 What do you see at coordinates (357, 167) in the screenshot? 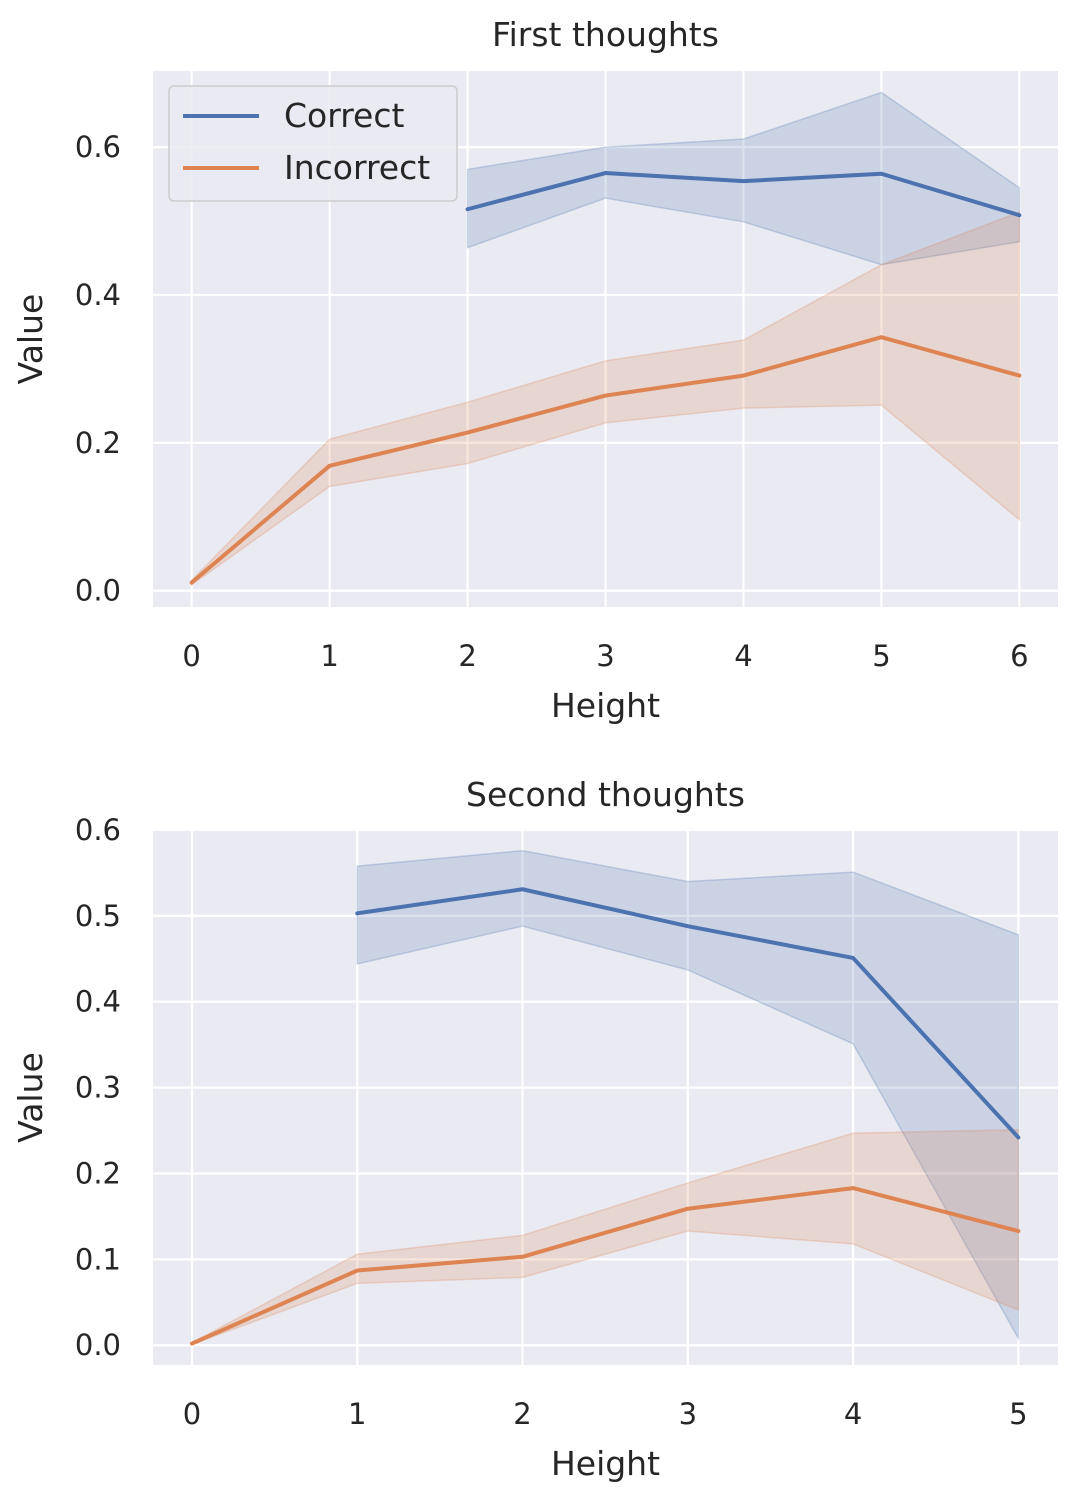
I see `legend-label-incorrect: Incorrect` at bounding box center [357, 167].